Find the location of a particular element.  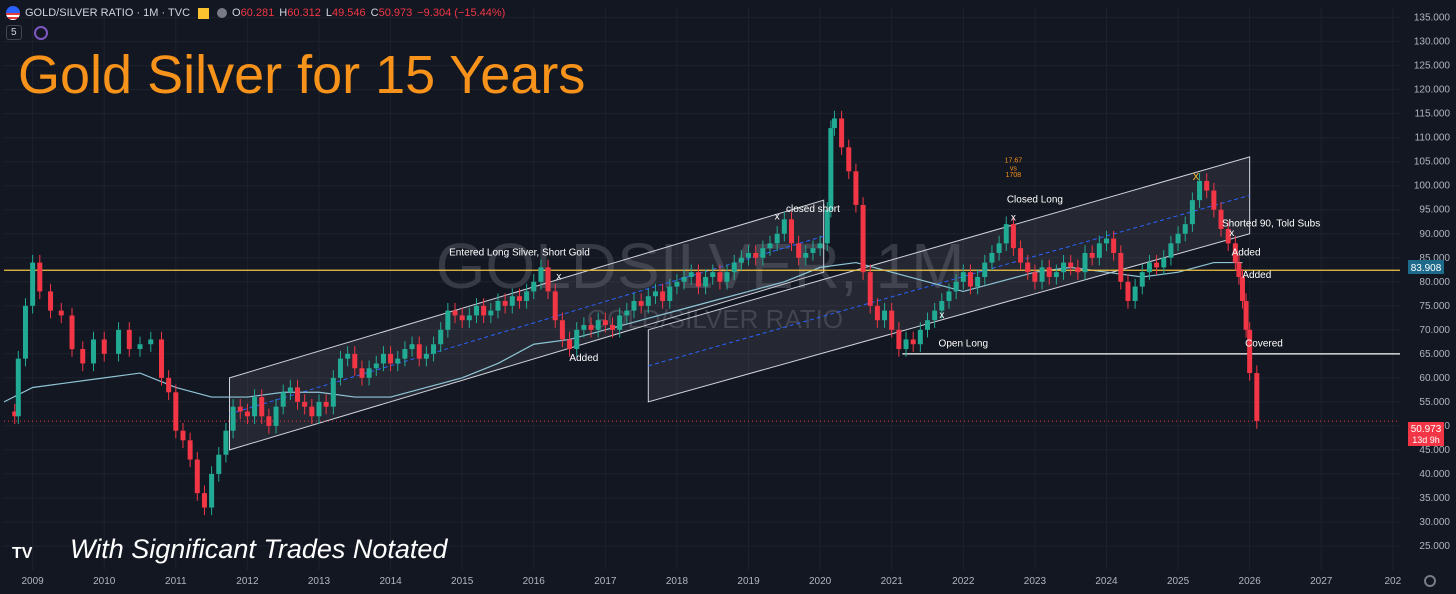

chart-subtitle: With Significant Trades Notated is located at coordinates (259, 549).